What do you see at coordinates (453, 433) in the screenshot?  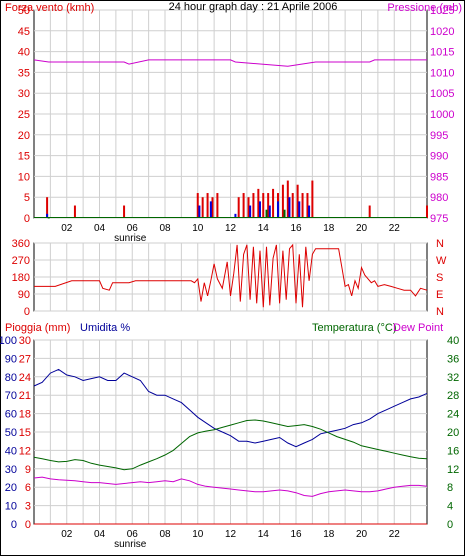 I see `temperature-tick-label: 20` at bounding box center [453, 433].